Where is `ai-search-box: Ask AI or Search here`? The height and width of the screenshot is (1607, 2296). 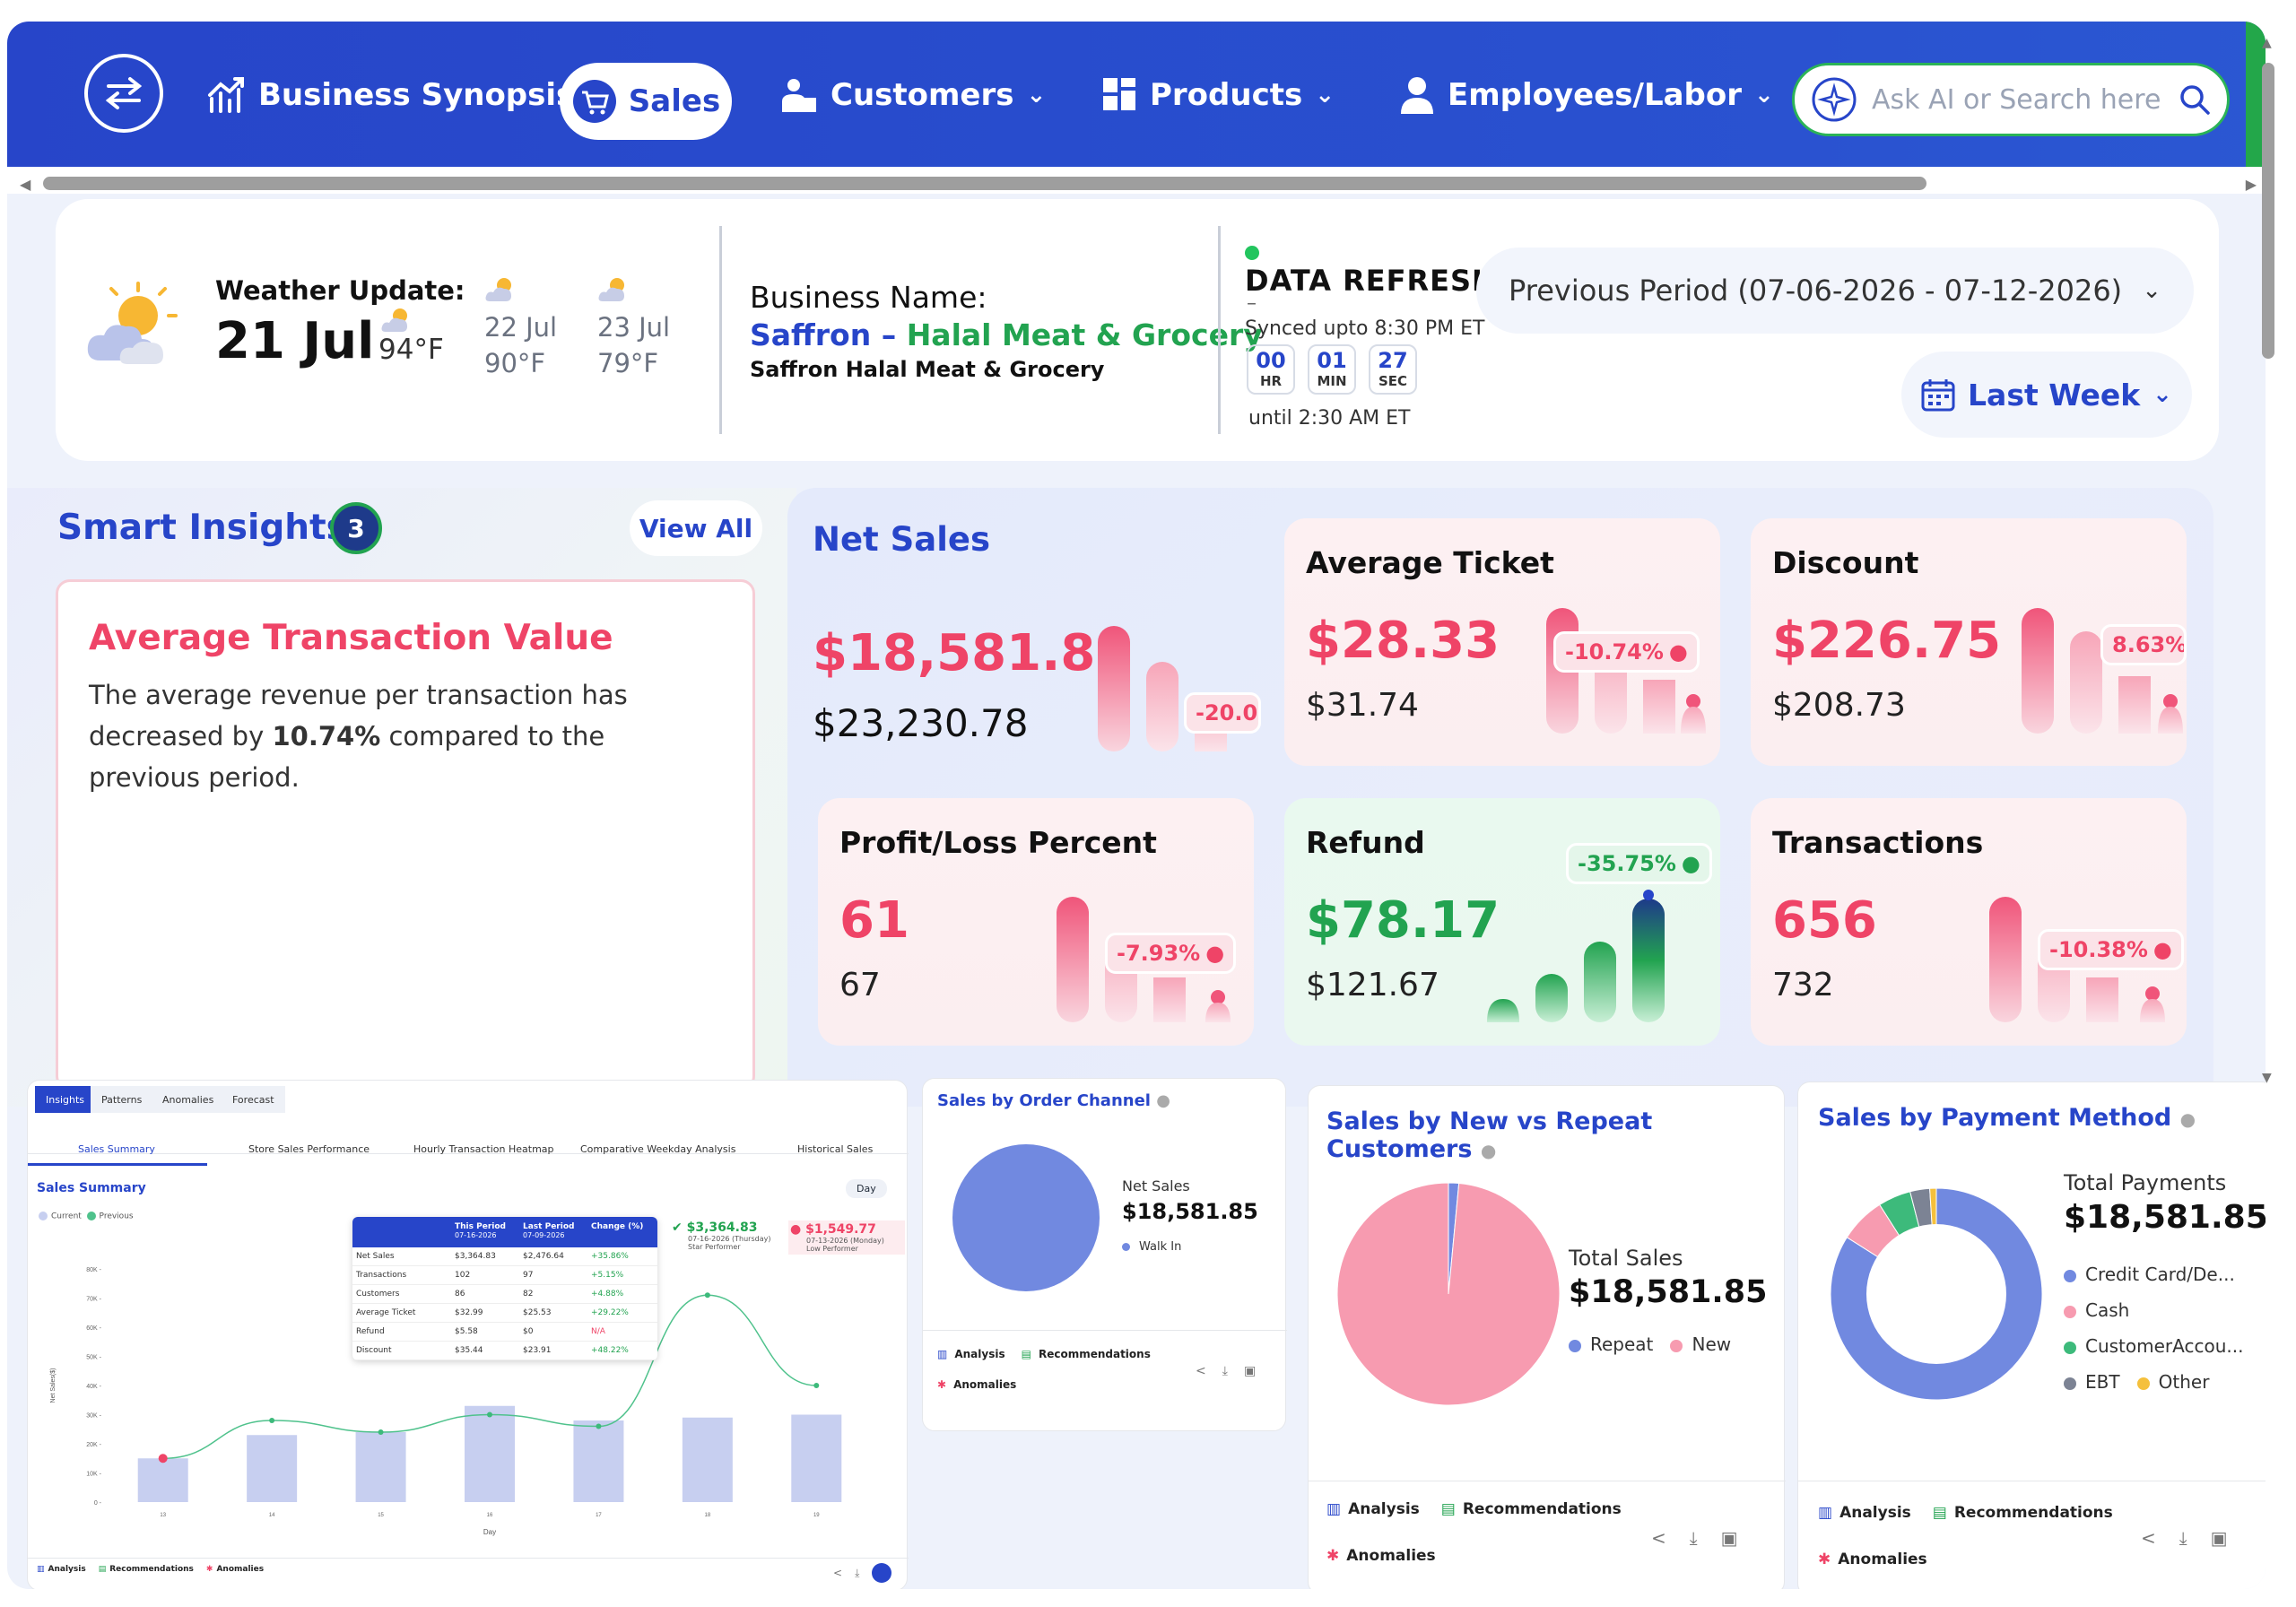 ai-search-box: Ask AI or Search here is located at coordinates (2011, 100).